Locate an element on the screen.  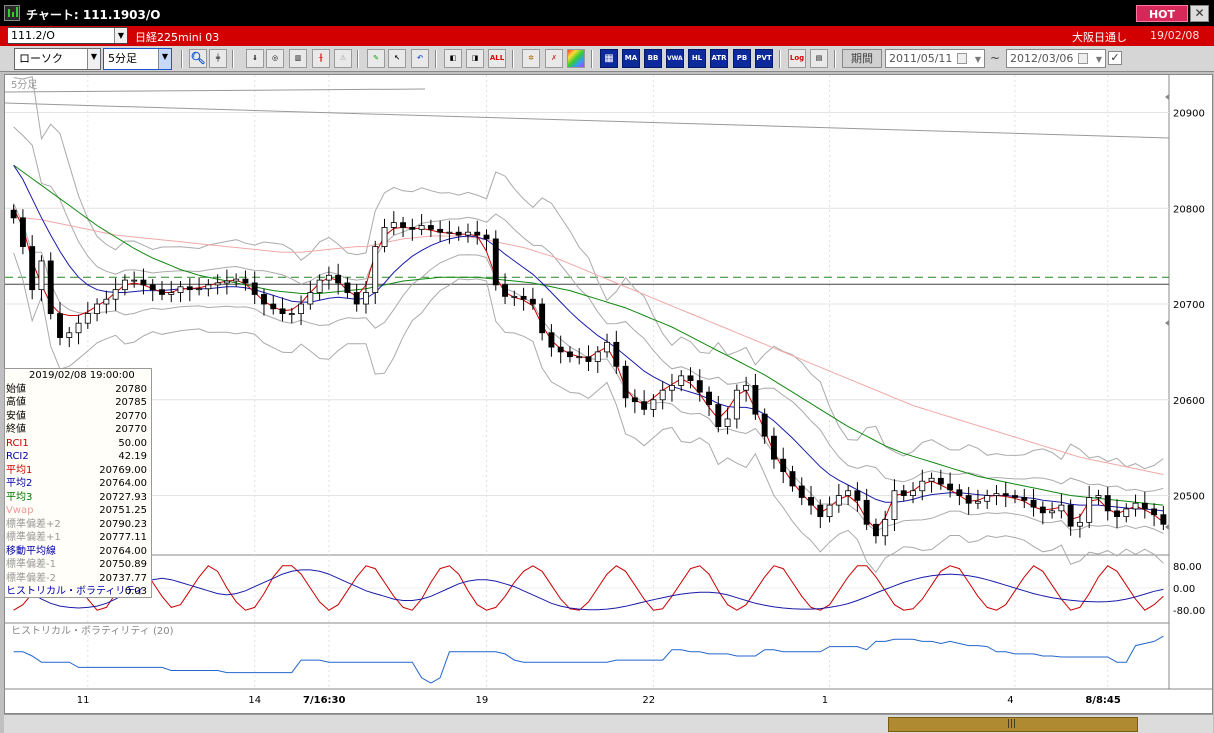
search-icon: 🔍︎ is located at coordinates (198, 58).